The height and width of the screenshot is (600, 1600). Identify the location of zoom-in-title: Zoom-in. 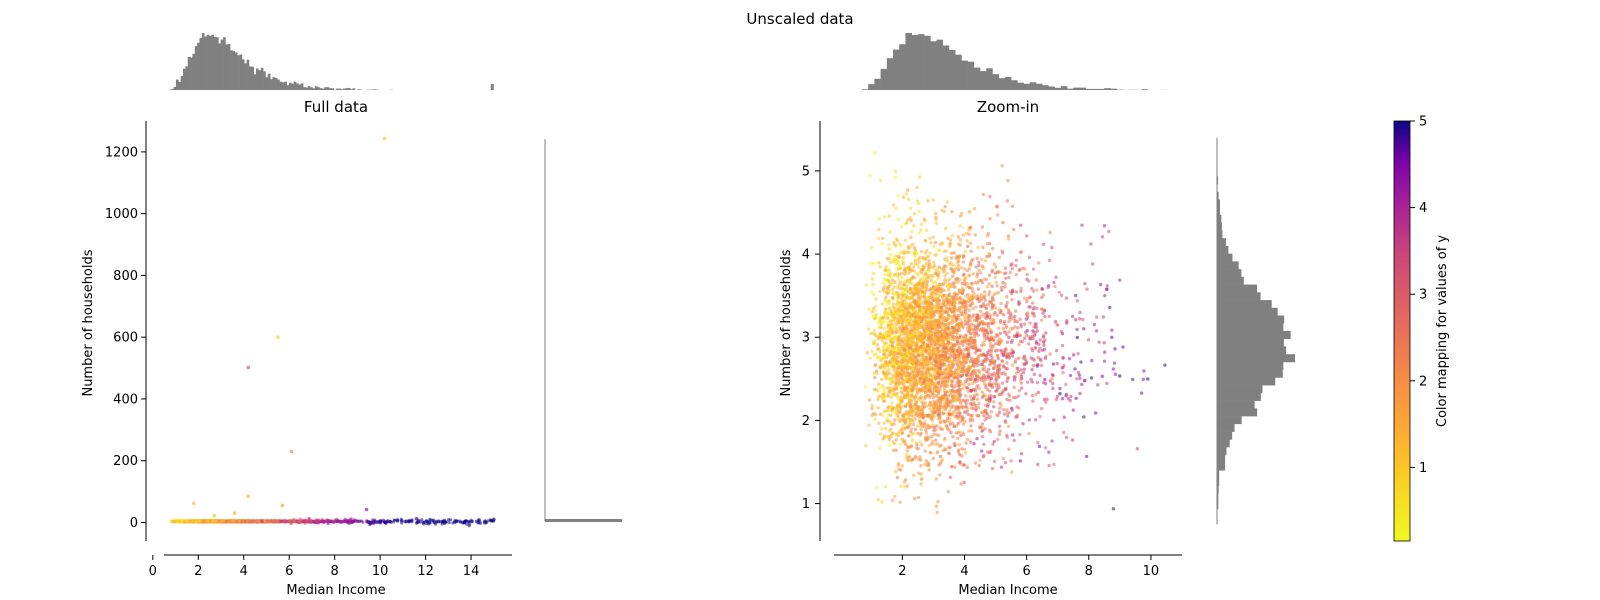
(1008, 107).